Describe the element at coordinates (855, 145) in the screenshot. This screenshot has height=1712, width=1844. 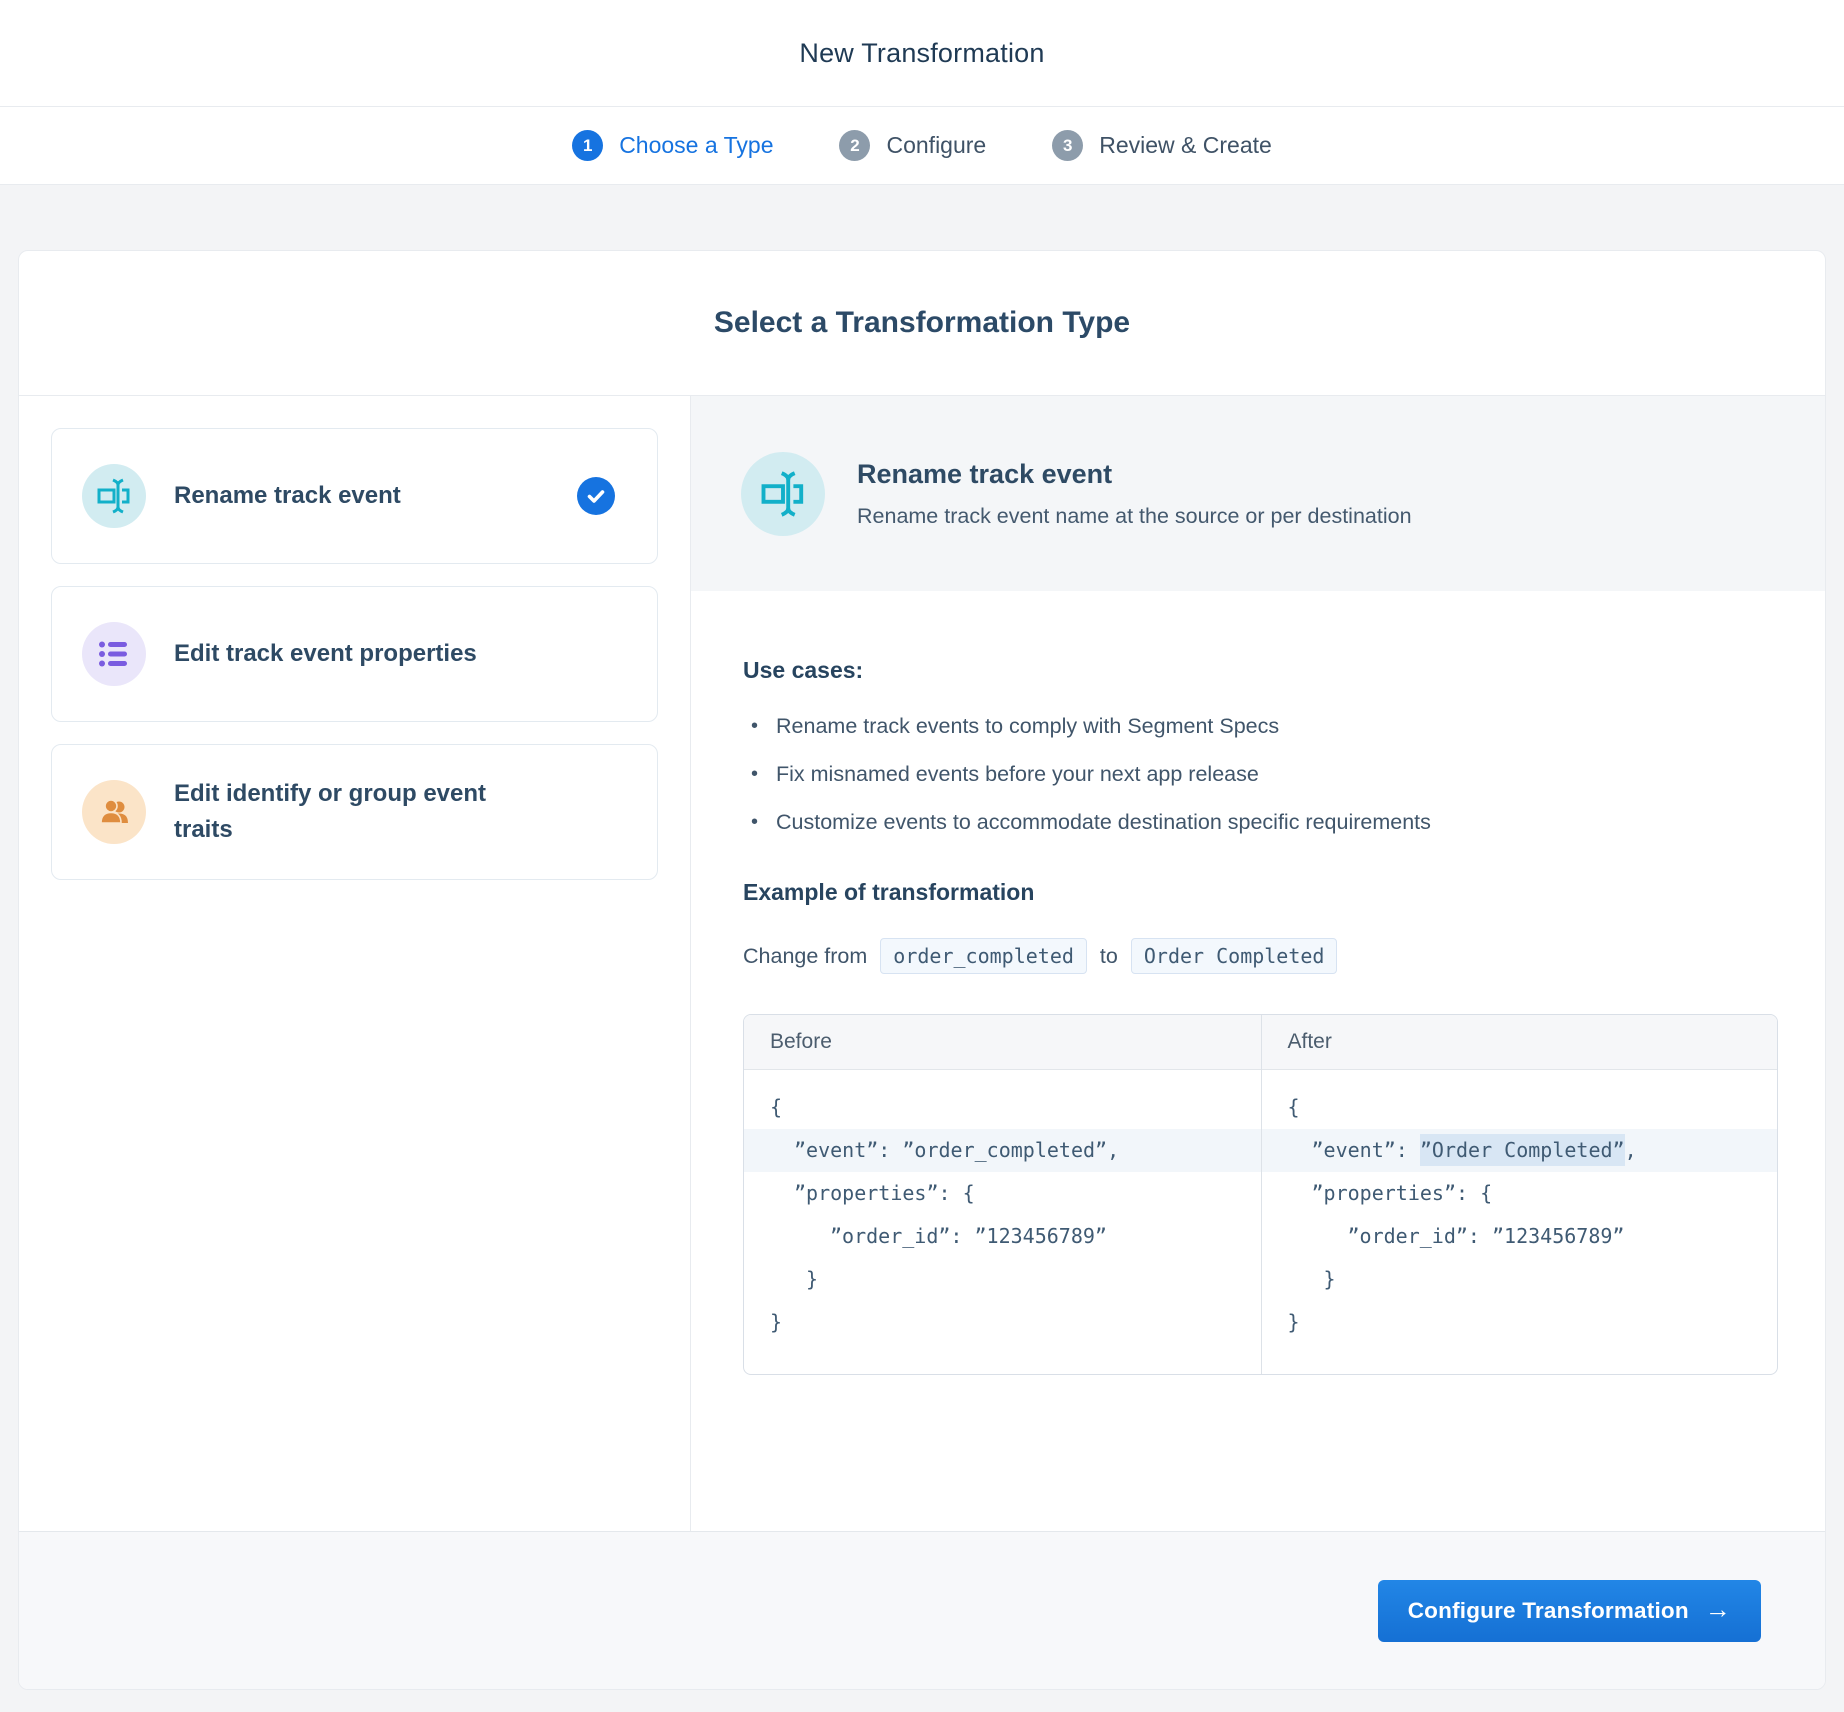
I see `step-2-number-badge: 2` at that location.